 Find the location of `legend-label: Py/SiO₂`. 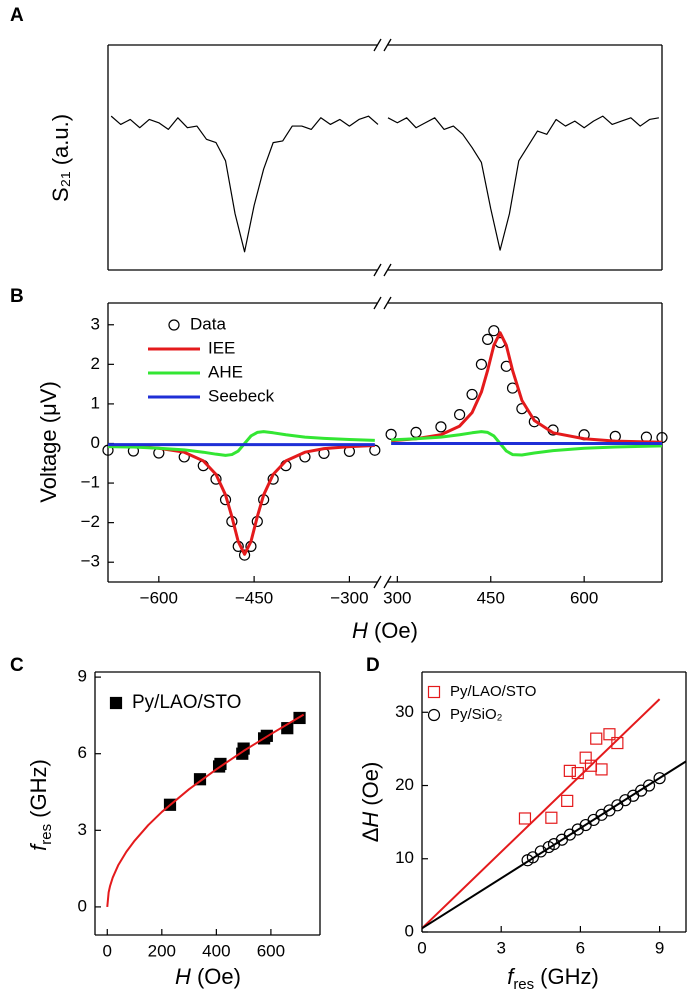

legend-label: Py/SiO₂ is located at coordinates (476, 714).